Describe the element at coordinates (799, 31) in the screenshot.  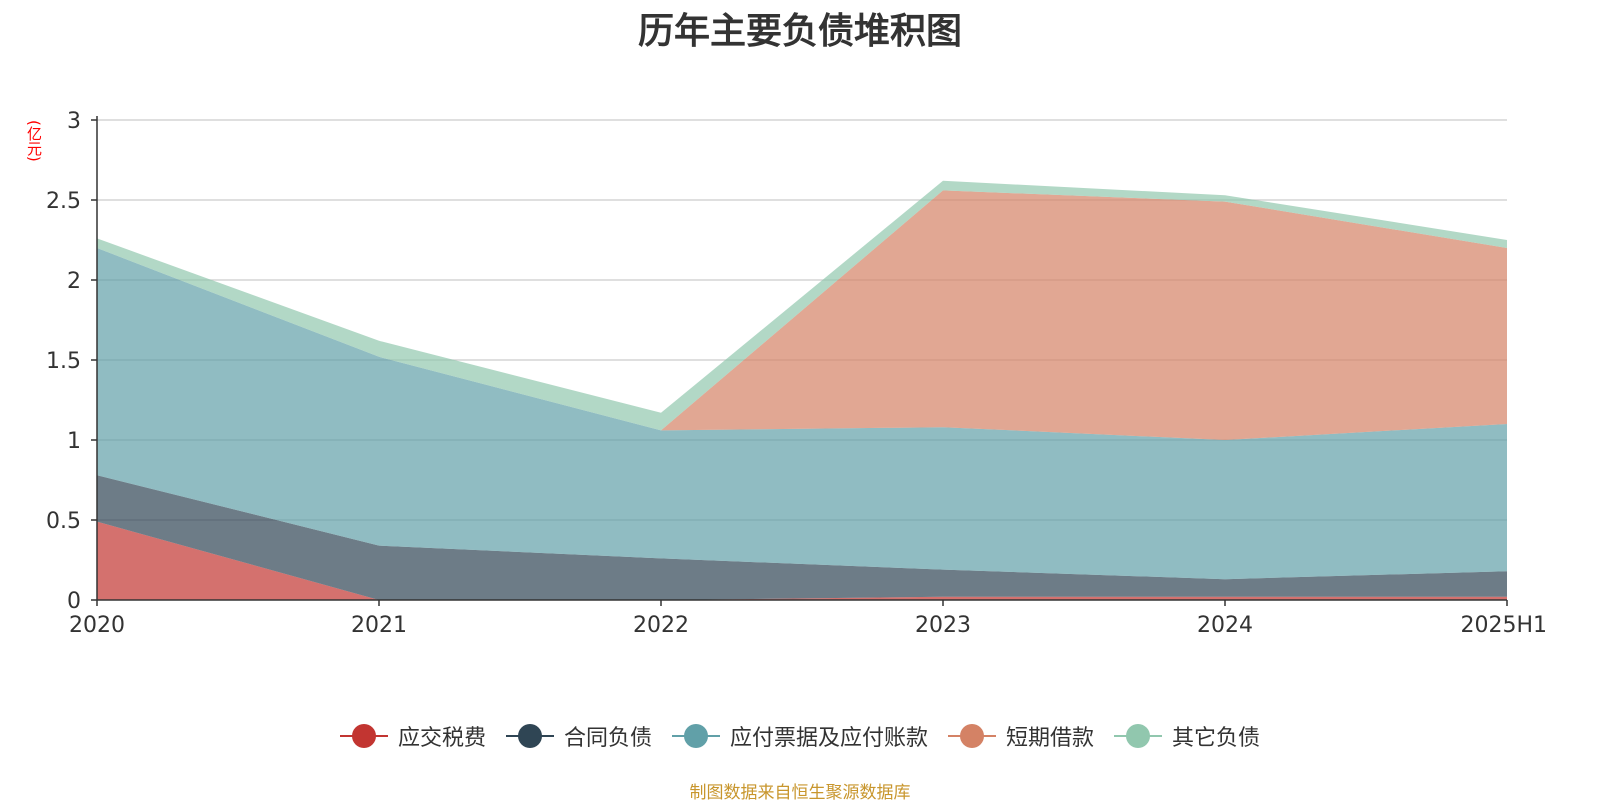
I see `chart-title: 历年主要负债堆积图` at that location.